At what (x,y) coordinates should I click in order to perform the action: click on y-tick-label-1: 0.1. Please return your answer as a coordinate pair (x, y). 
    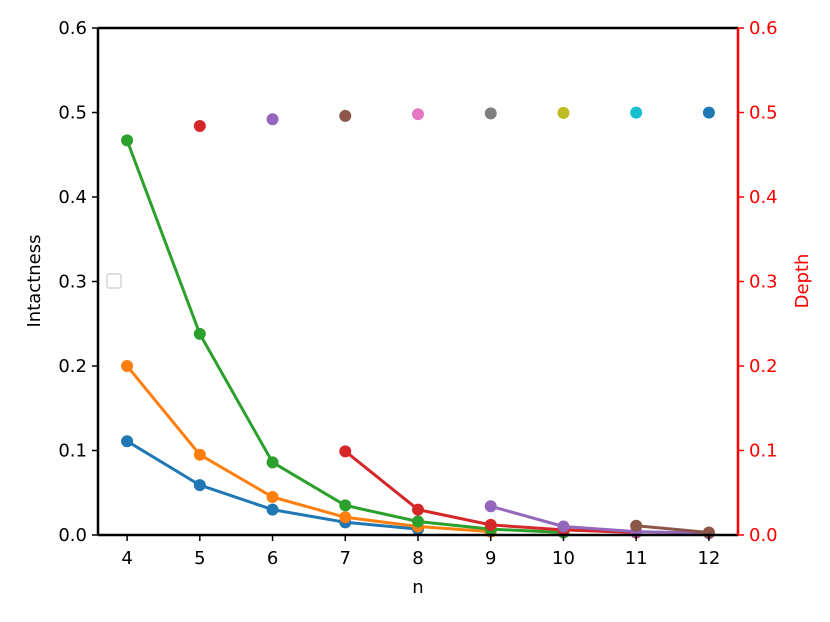
    Looking at the image, I should click on (72, 451).